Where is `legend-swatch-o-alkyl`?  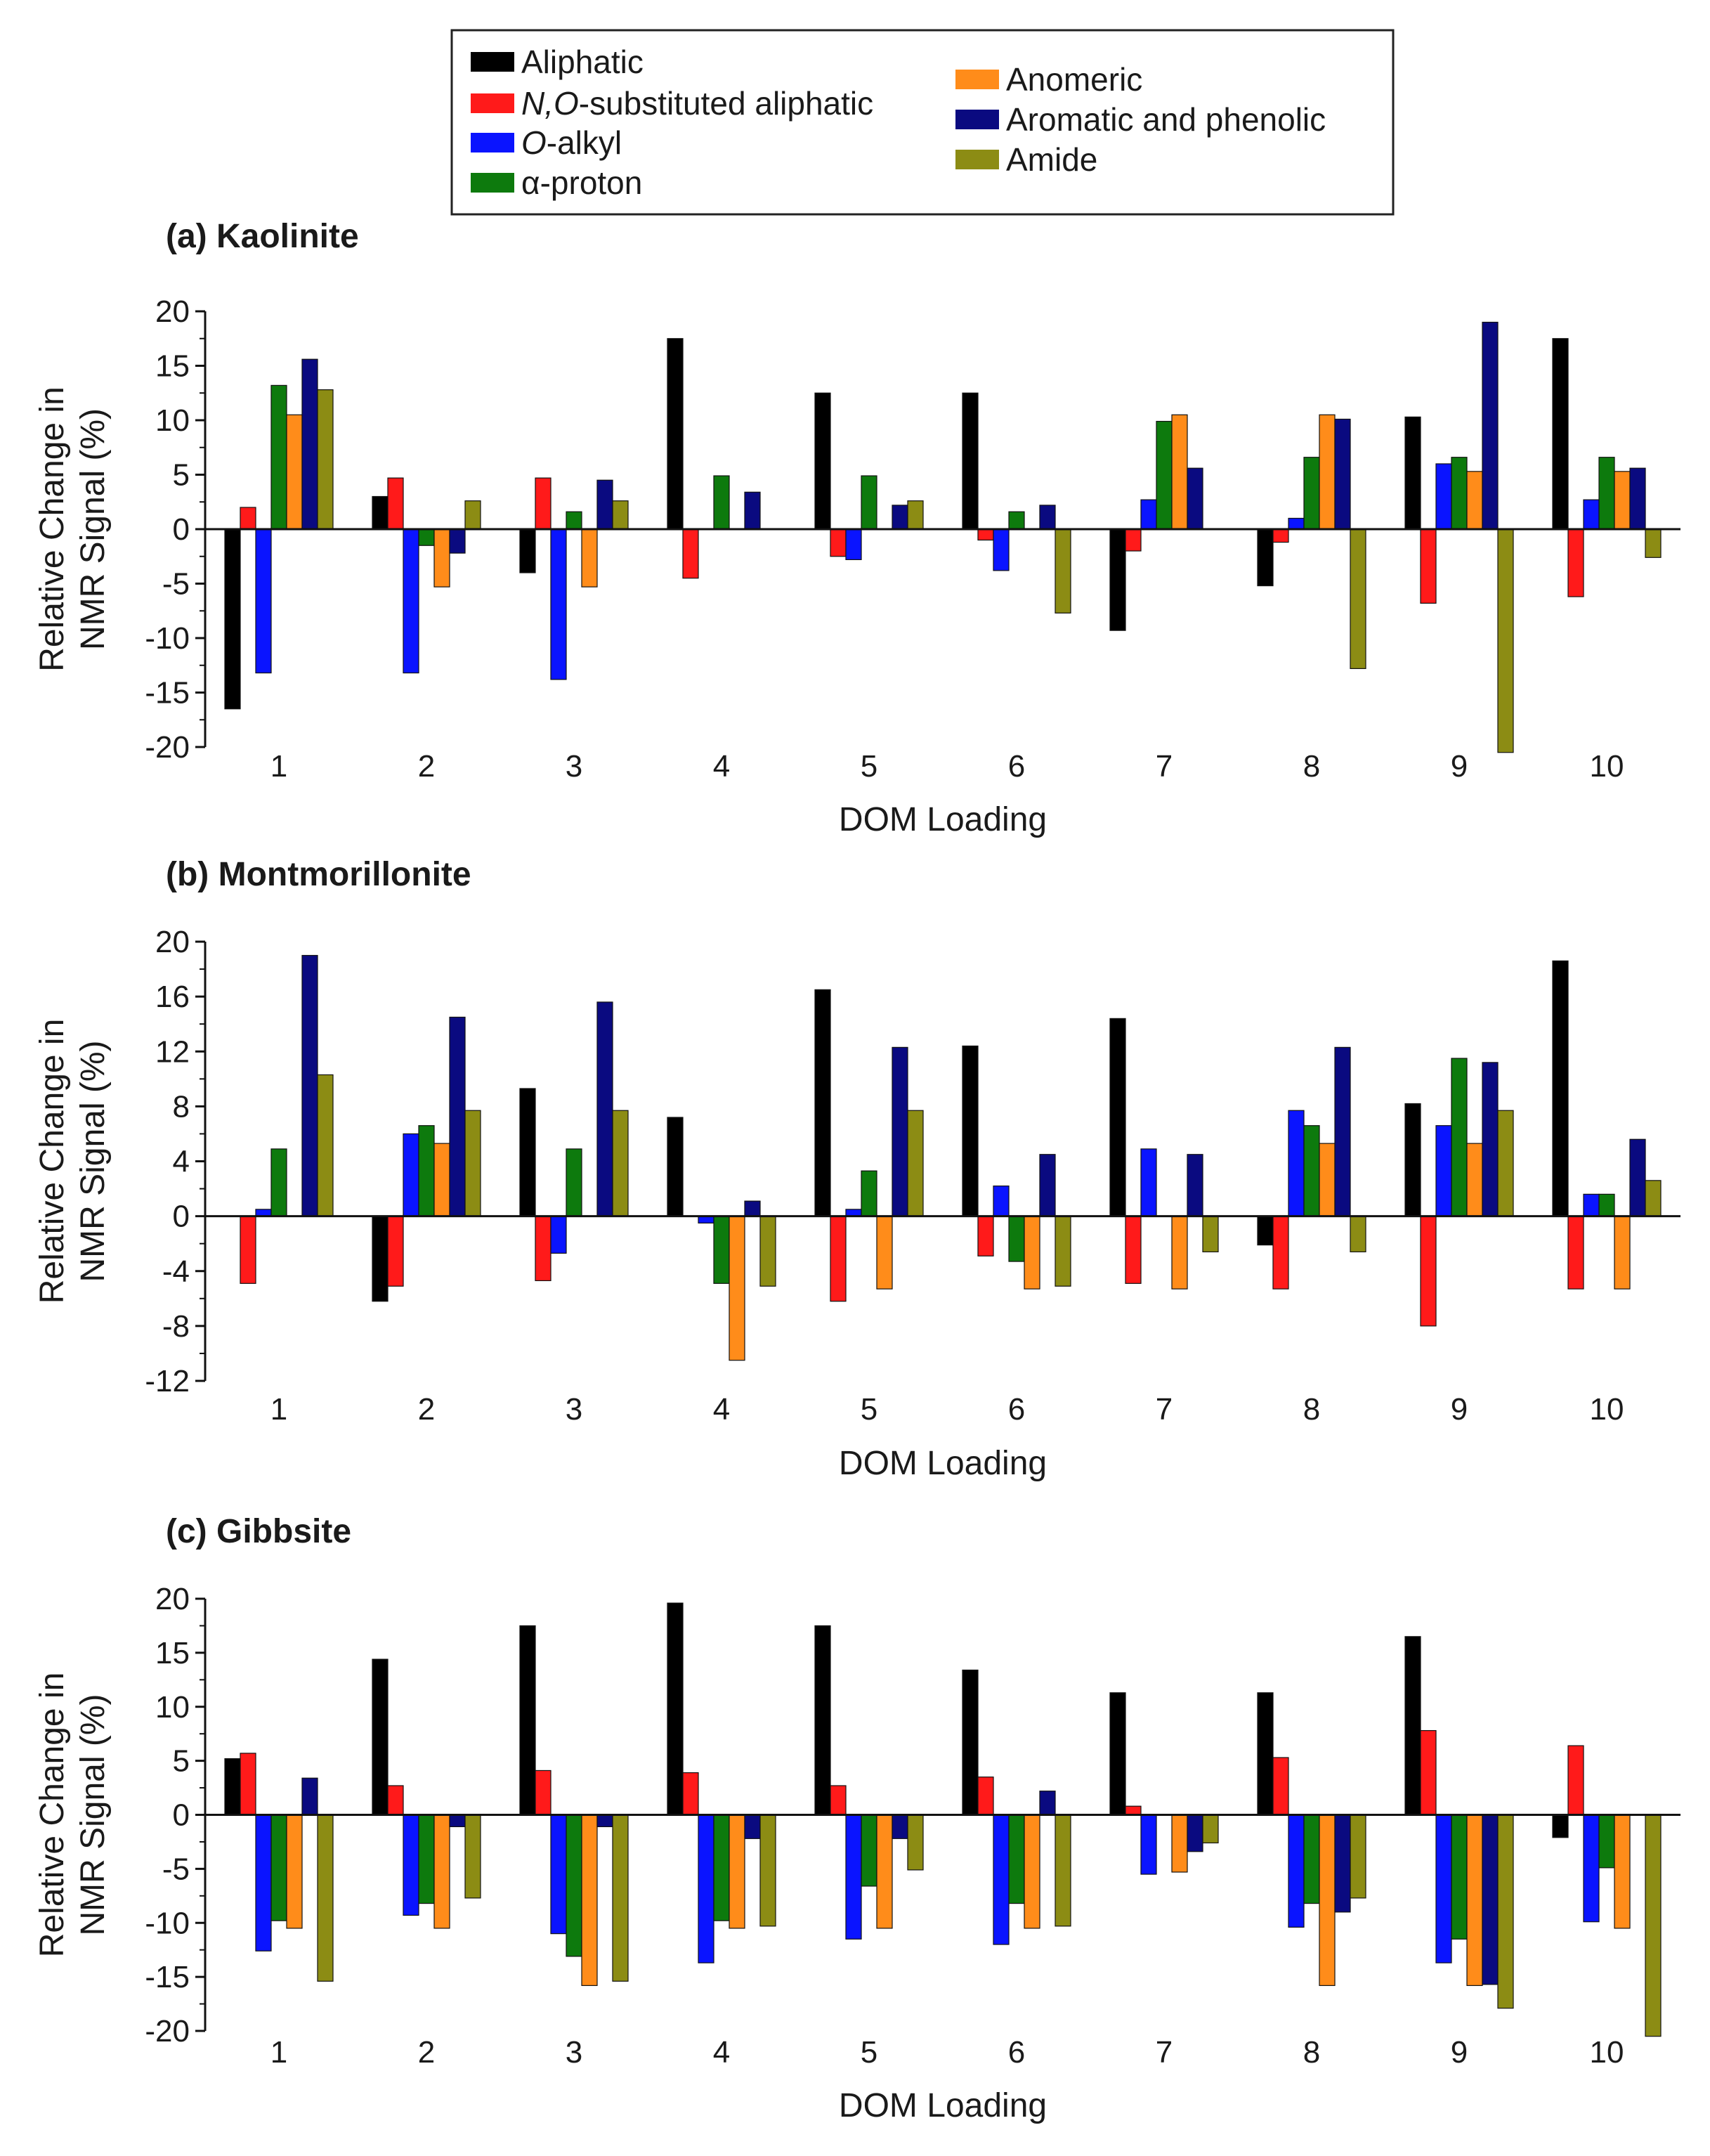
legend-swatch-o-alkyl is located at coordinates (492, 142).